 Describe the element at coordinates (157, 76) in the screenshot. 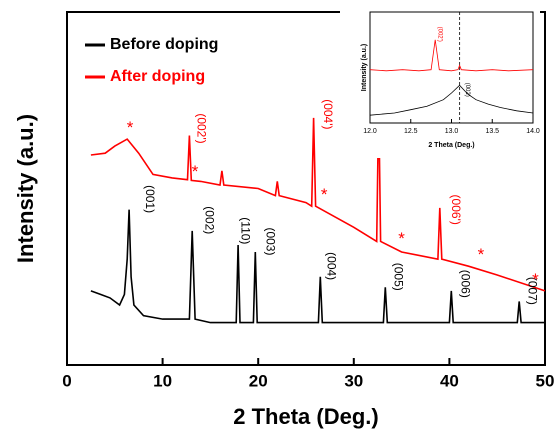

I see `legend-label: After doping` at that location.